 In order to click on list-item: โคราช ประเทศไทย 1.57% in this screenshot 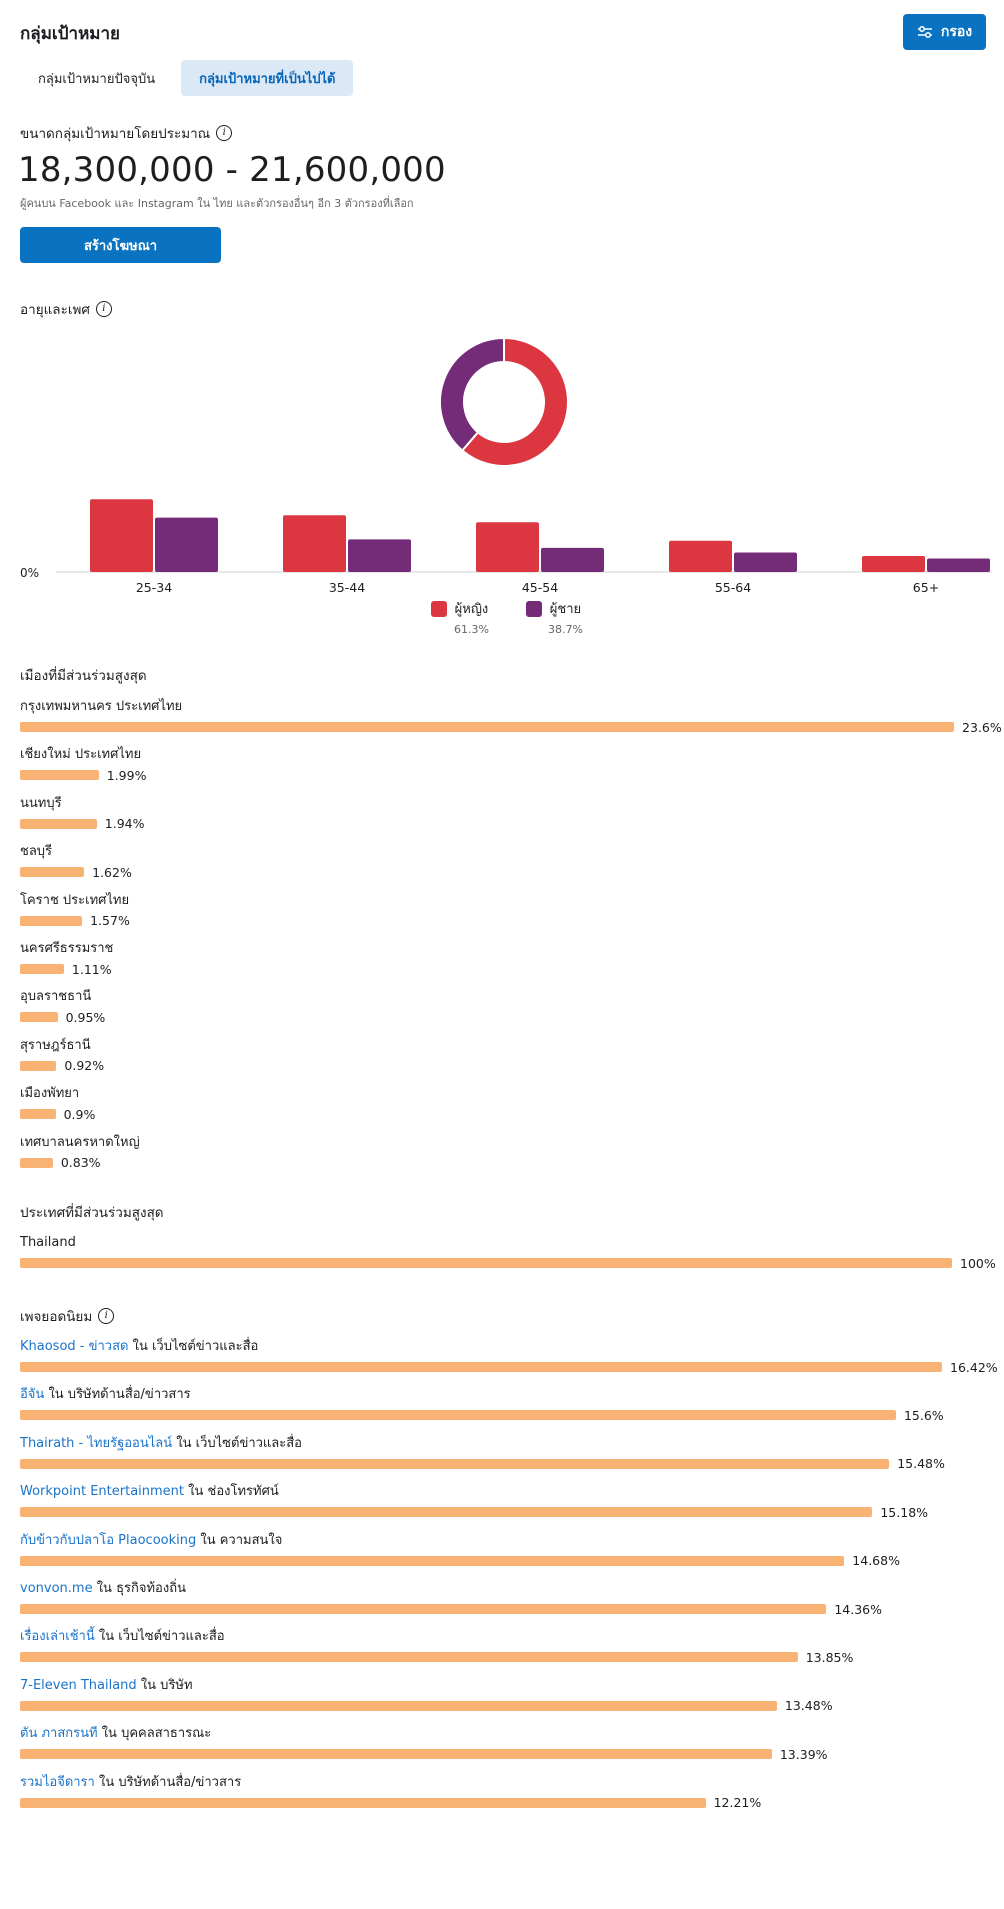, I will do `click(75, 910)`.